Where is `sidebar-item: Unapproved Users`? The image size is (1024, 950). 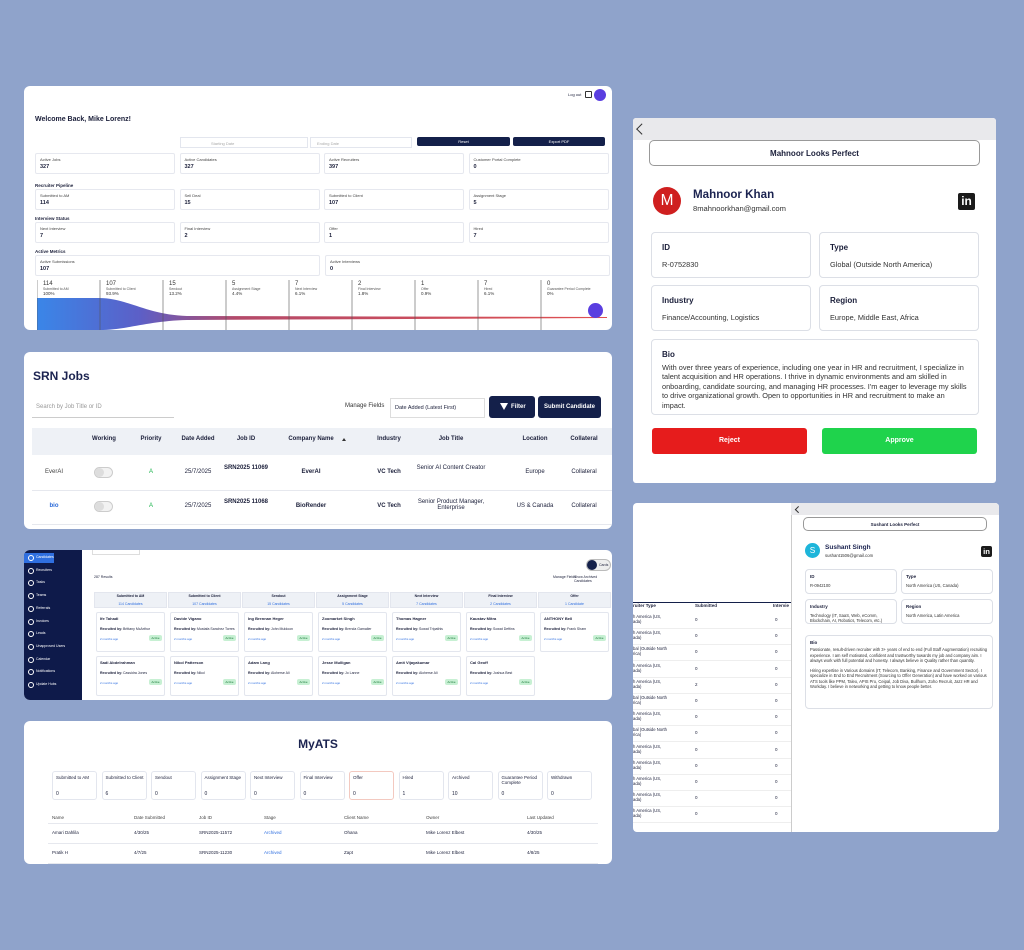 sidebar-item: Unapproved Users is located at coordinates (51, 645).